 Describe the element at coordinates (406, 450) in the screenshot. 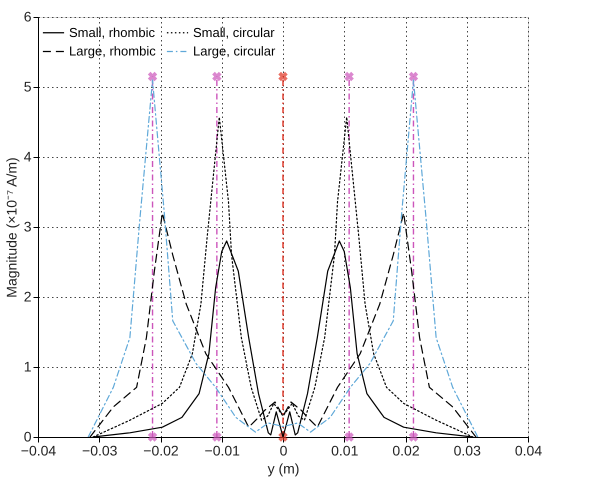

I see `x-tick-label: 0.02` at that location.